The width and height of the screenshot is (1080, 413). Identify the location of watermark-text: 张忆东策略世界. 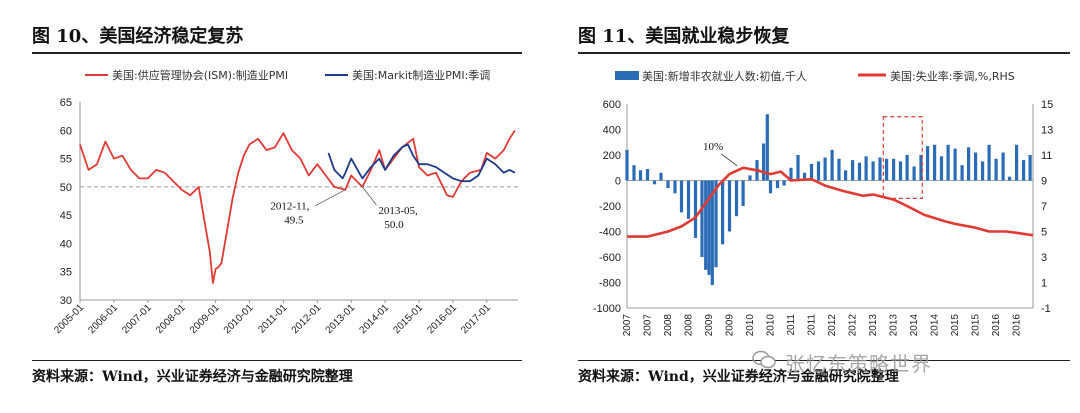
(858, 364).